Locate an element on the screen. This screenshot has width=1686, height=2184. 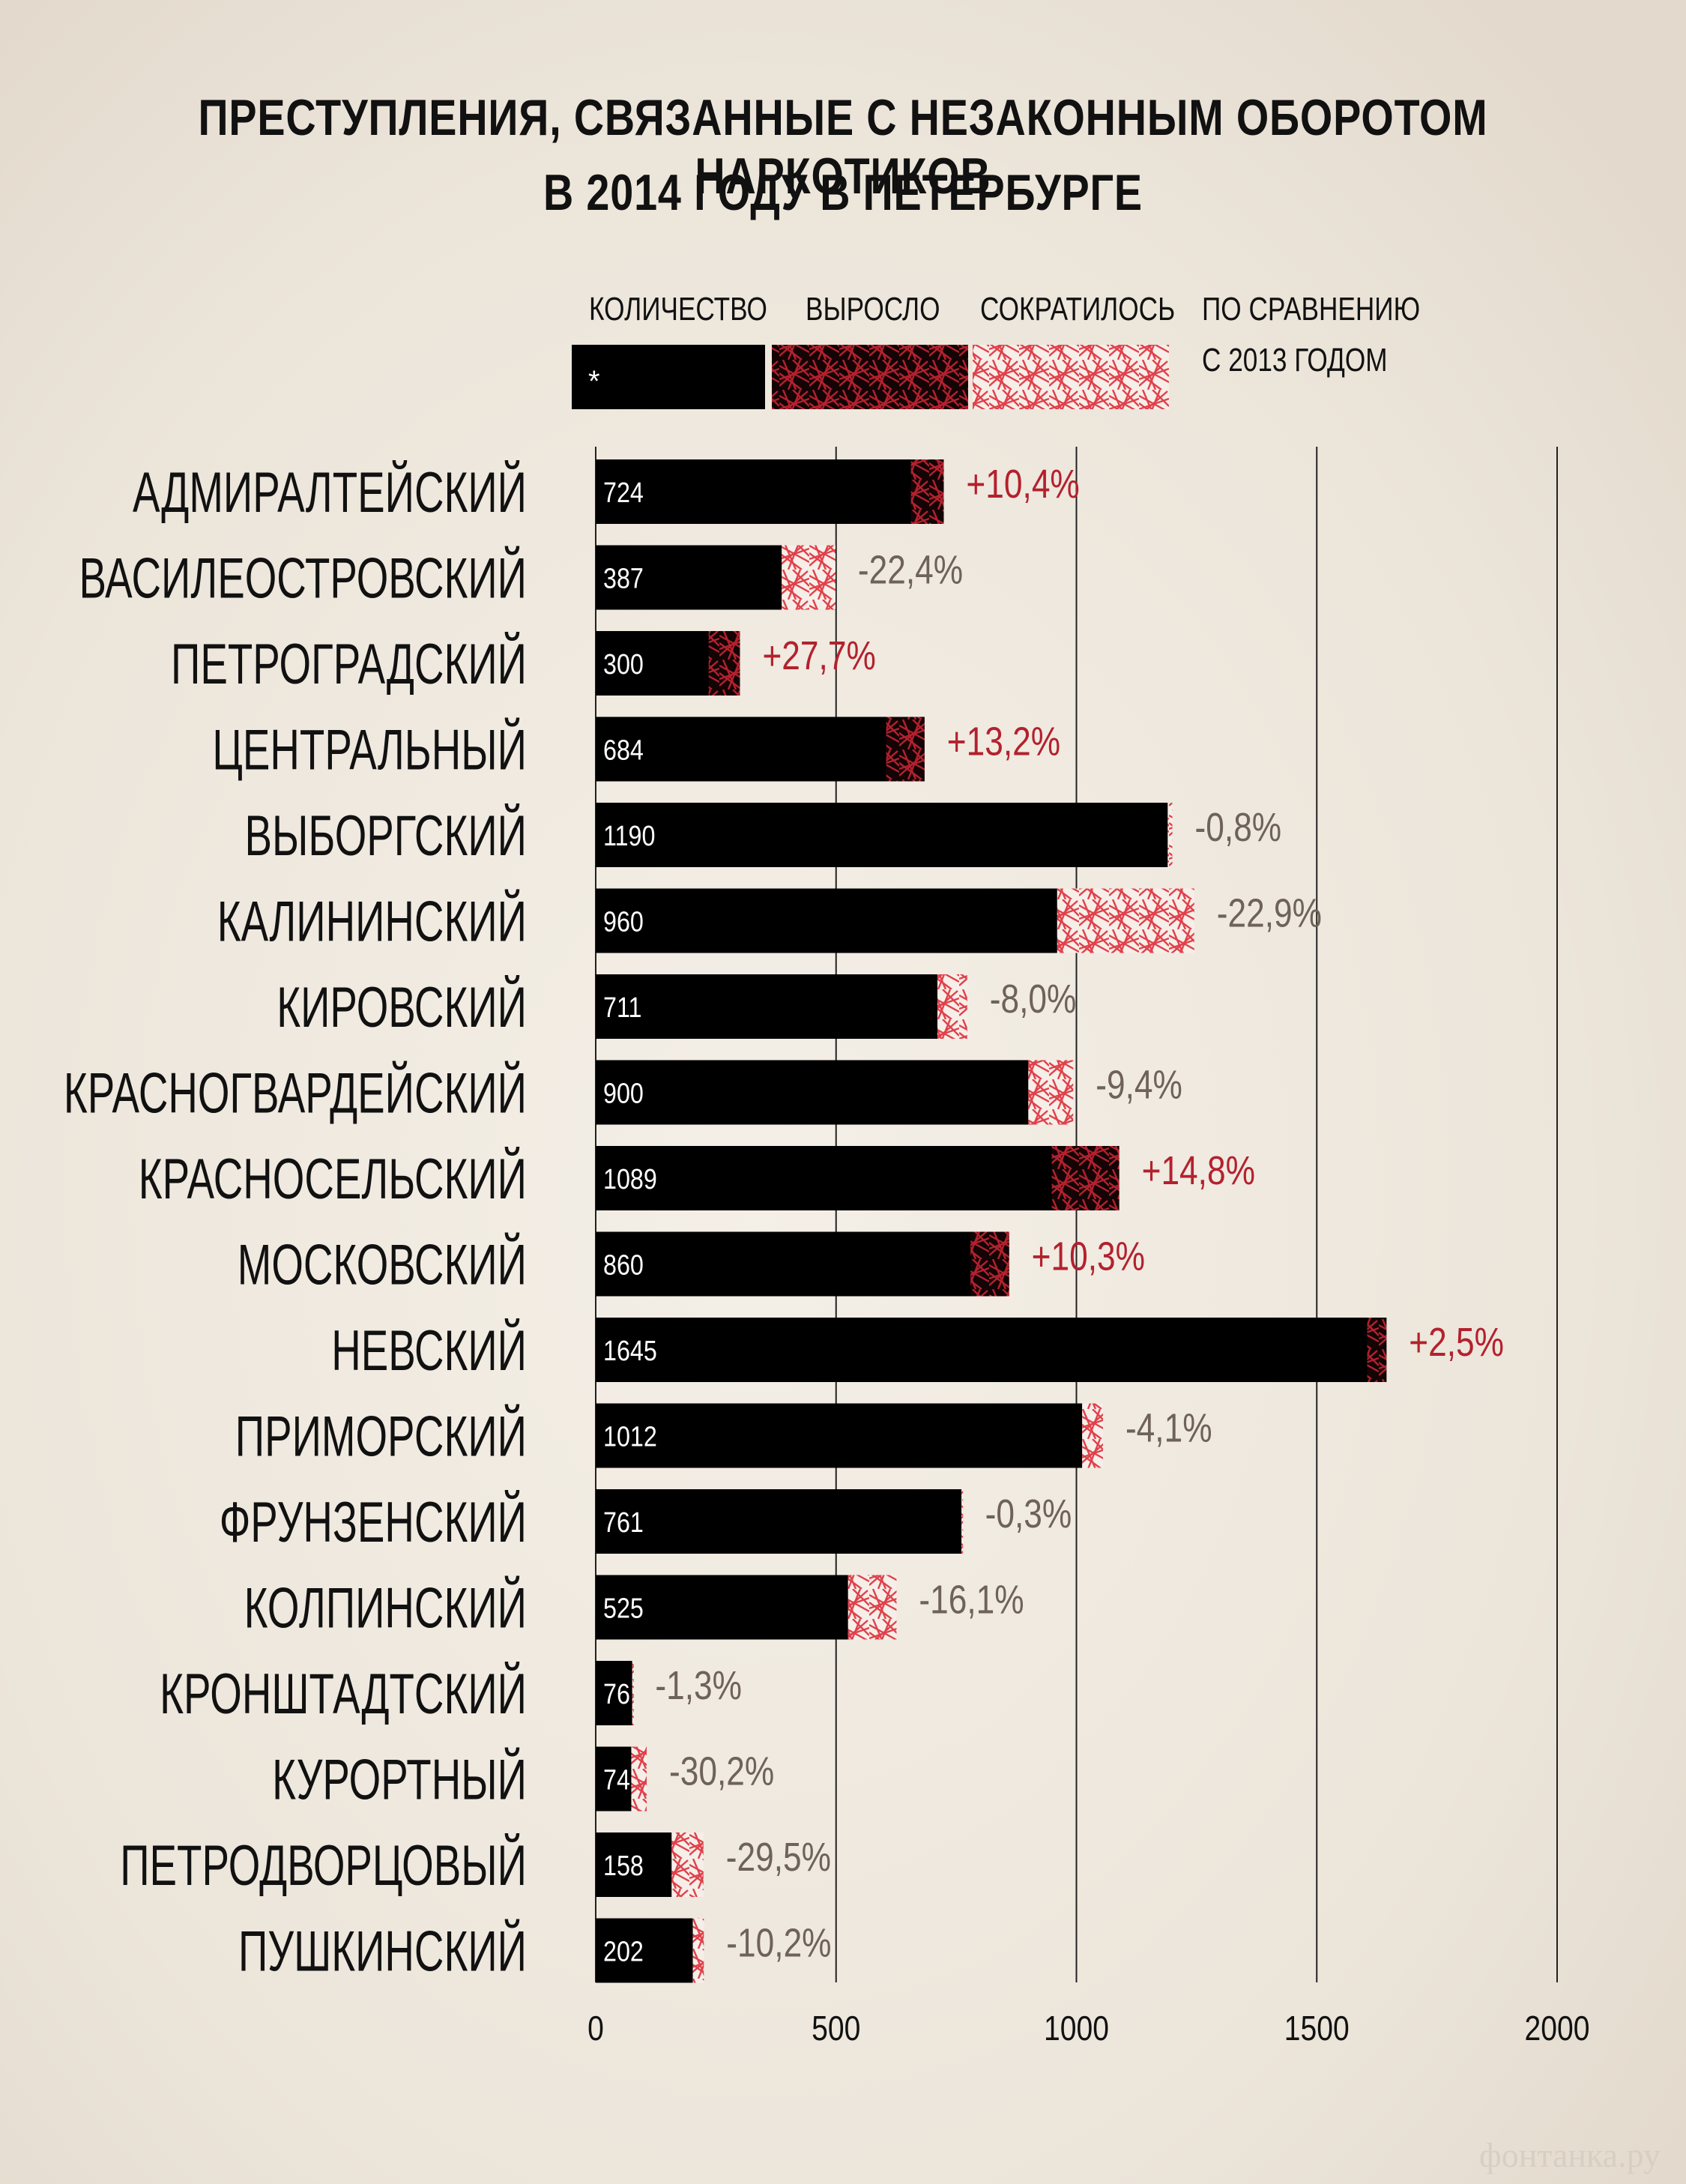
category-label-7: КРАСНОГВАРДЕЙСКИЙ is located at coordinates (295, 1092).